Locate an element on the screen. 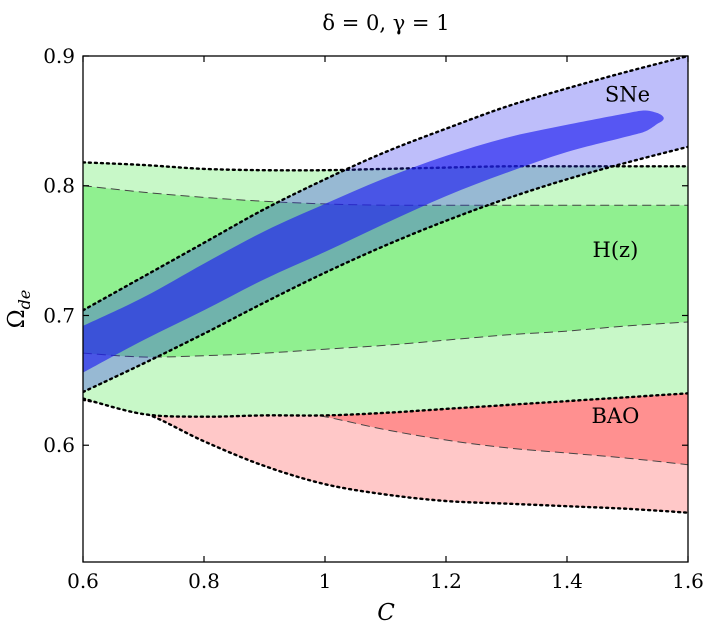  annotation-bao: BAO is located at coordinates (615, 416).